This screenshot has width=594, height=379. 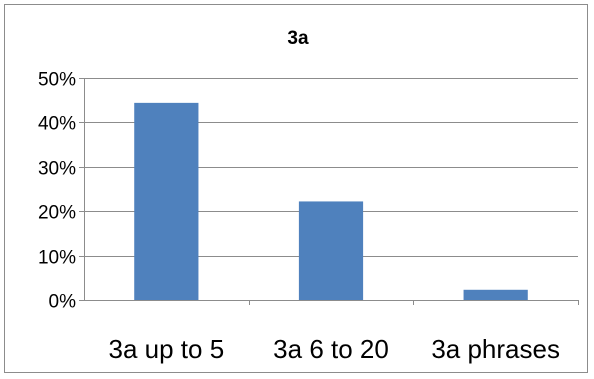 I want to click on y-tick-label: 30%, so click(x=57, y=169).